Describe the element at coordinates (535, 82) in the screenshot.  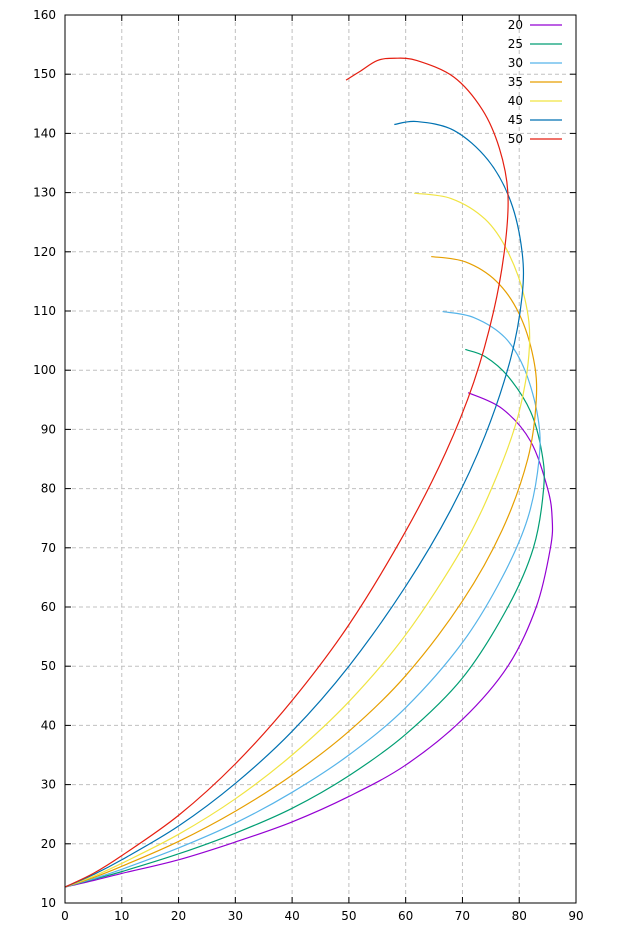
I see `legend: 20 25 30 35 40 45 50` at that location.